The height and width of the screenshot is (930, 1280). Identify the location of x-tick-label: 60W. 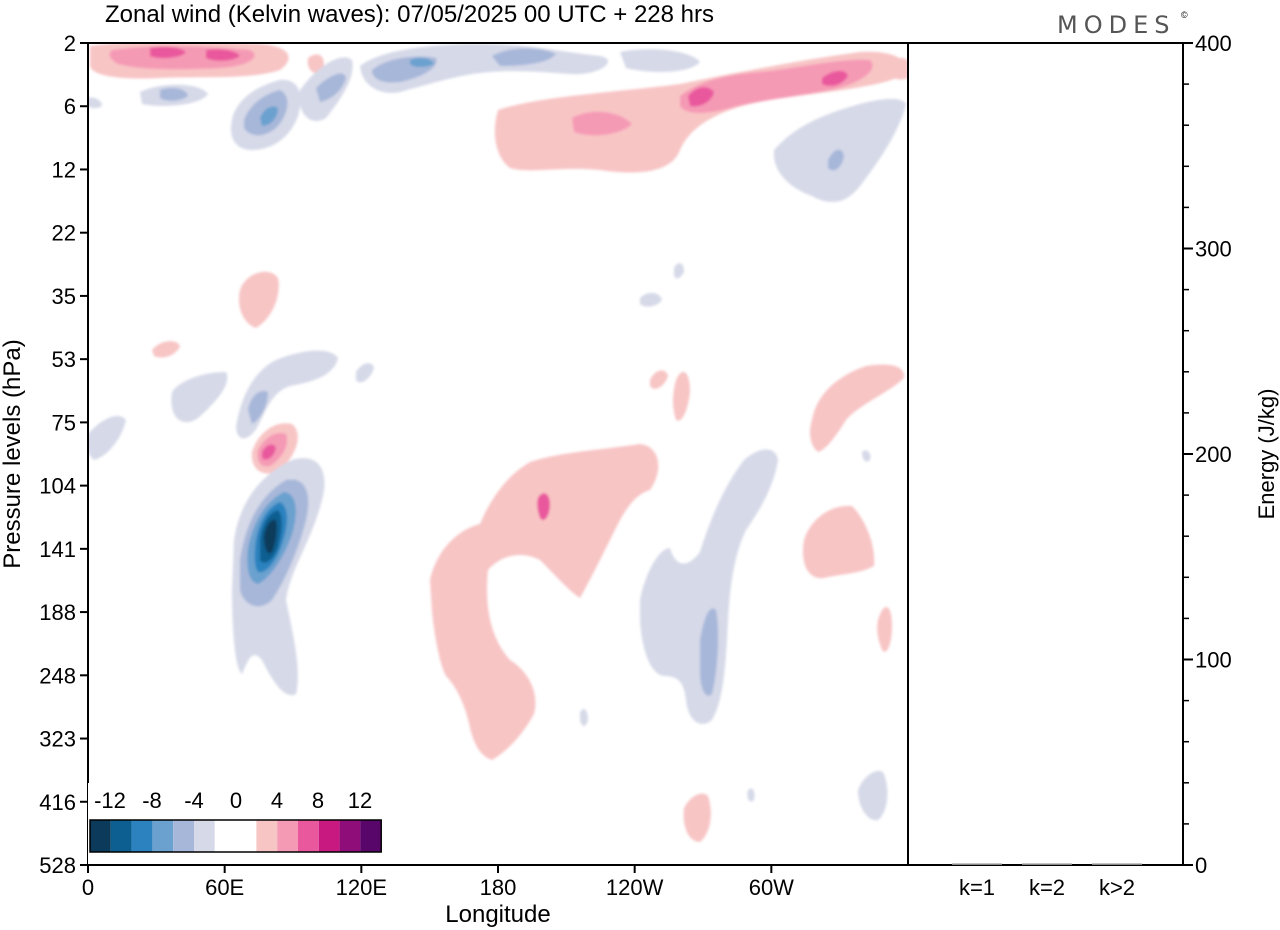
(771, 887).